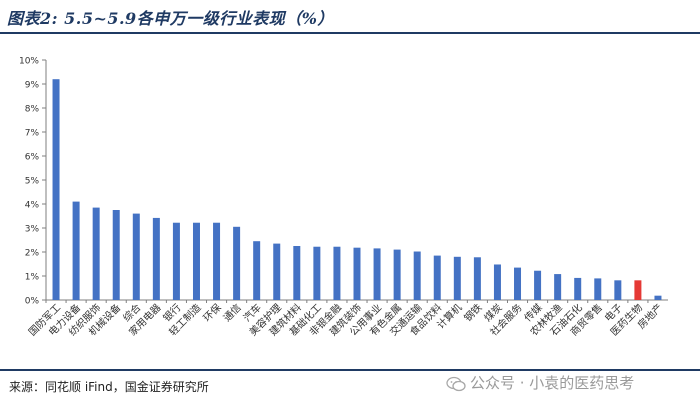  I want to click on y-tick-label: 1%, so click(32, 278).